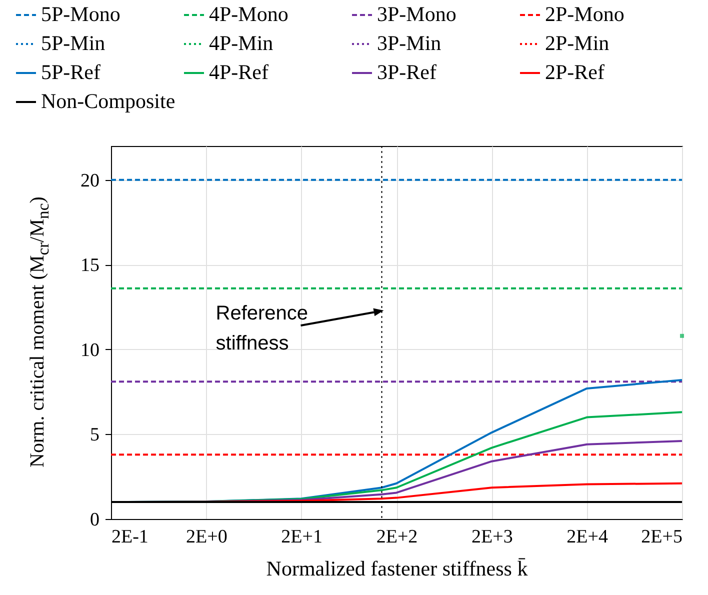  I want to click on x-tick-label: 2E+4, so click(587, 537).